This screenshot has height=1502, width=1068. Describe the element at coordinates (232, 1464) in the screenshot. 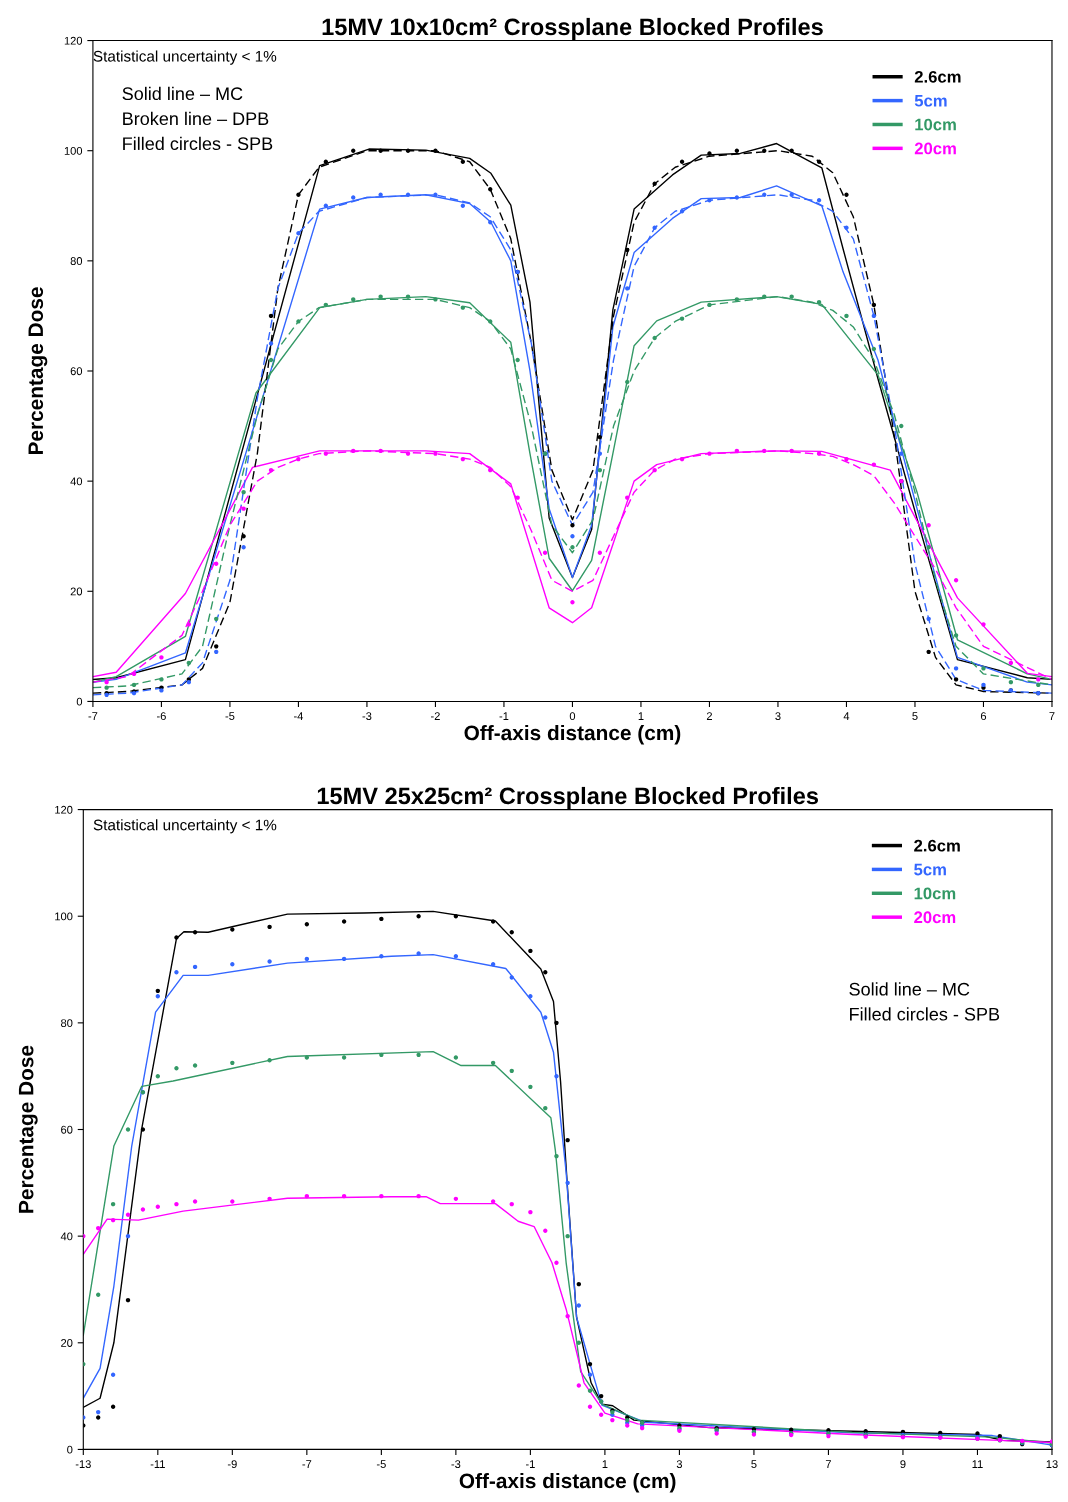

I see `x-tick-label: -9` at that location.